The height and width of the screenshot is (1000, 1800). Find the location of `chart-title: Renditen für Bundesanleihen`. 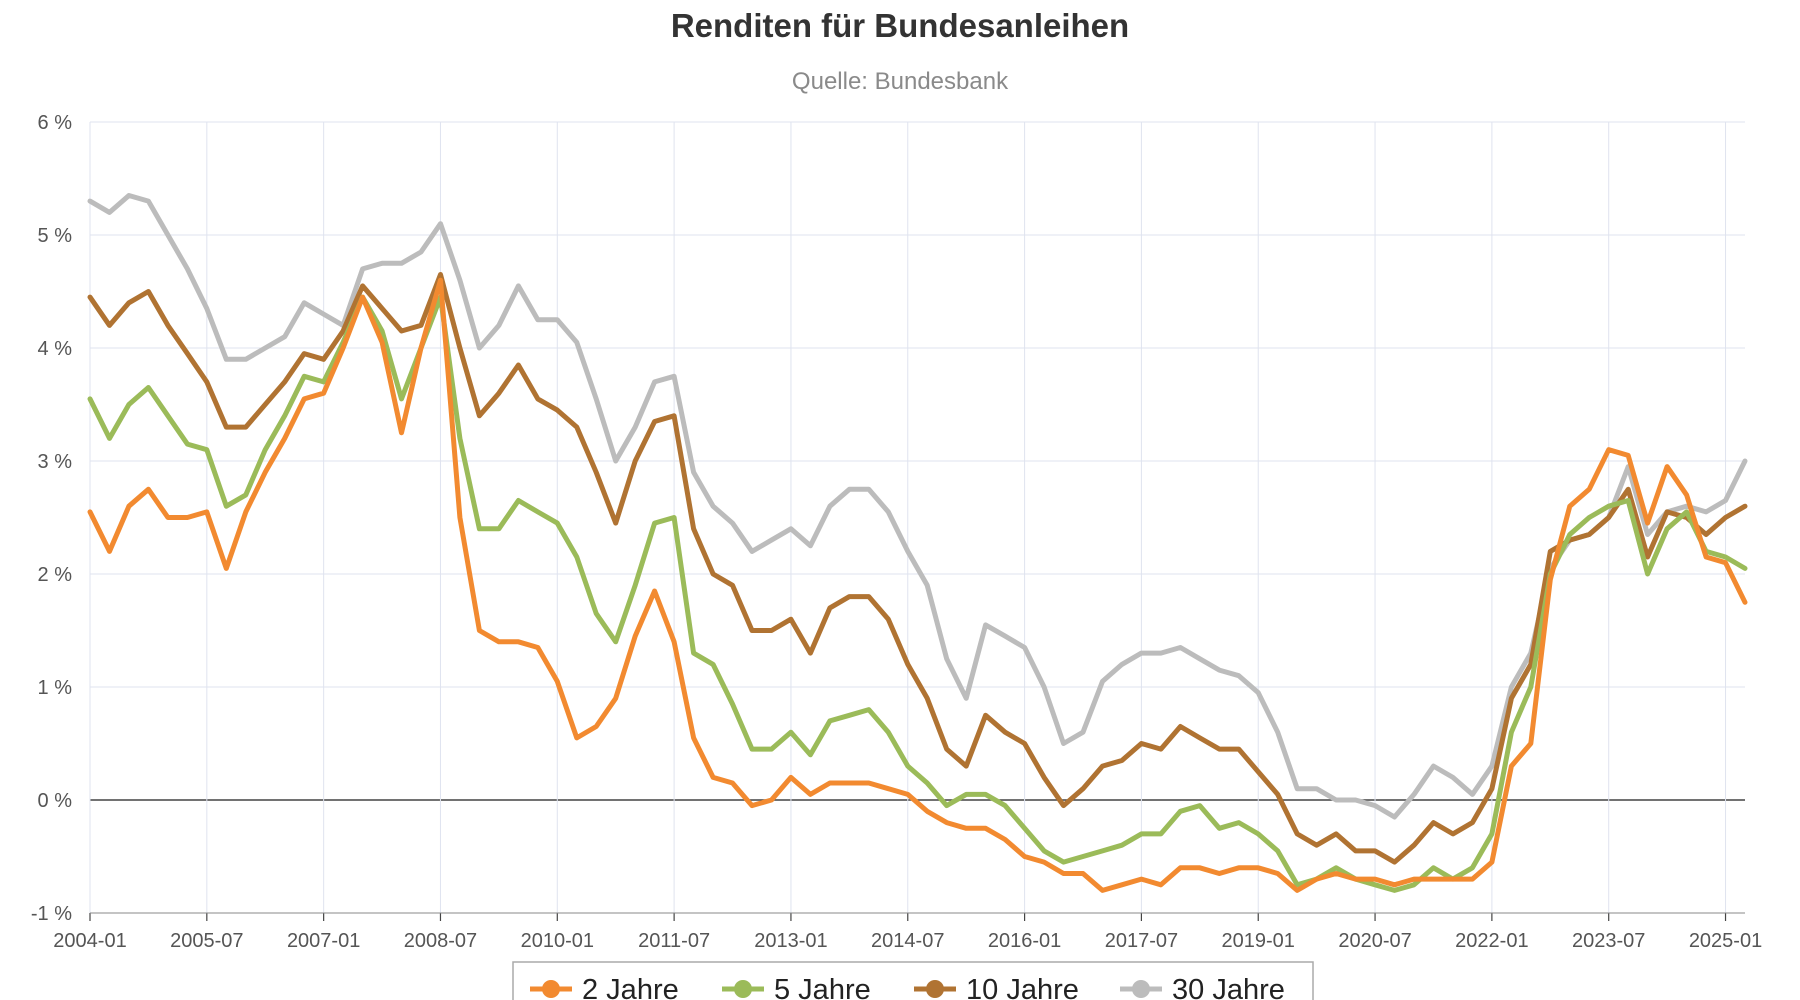

chart-title: Renditen für Bundesanleihen is located at coordinates (900, 25).